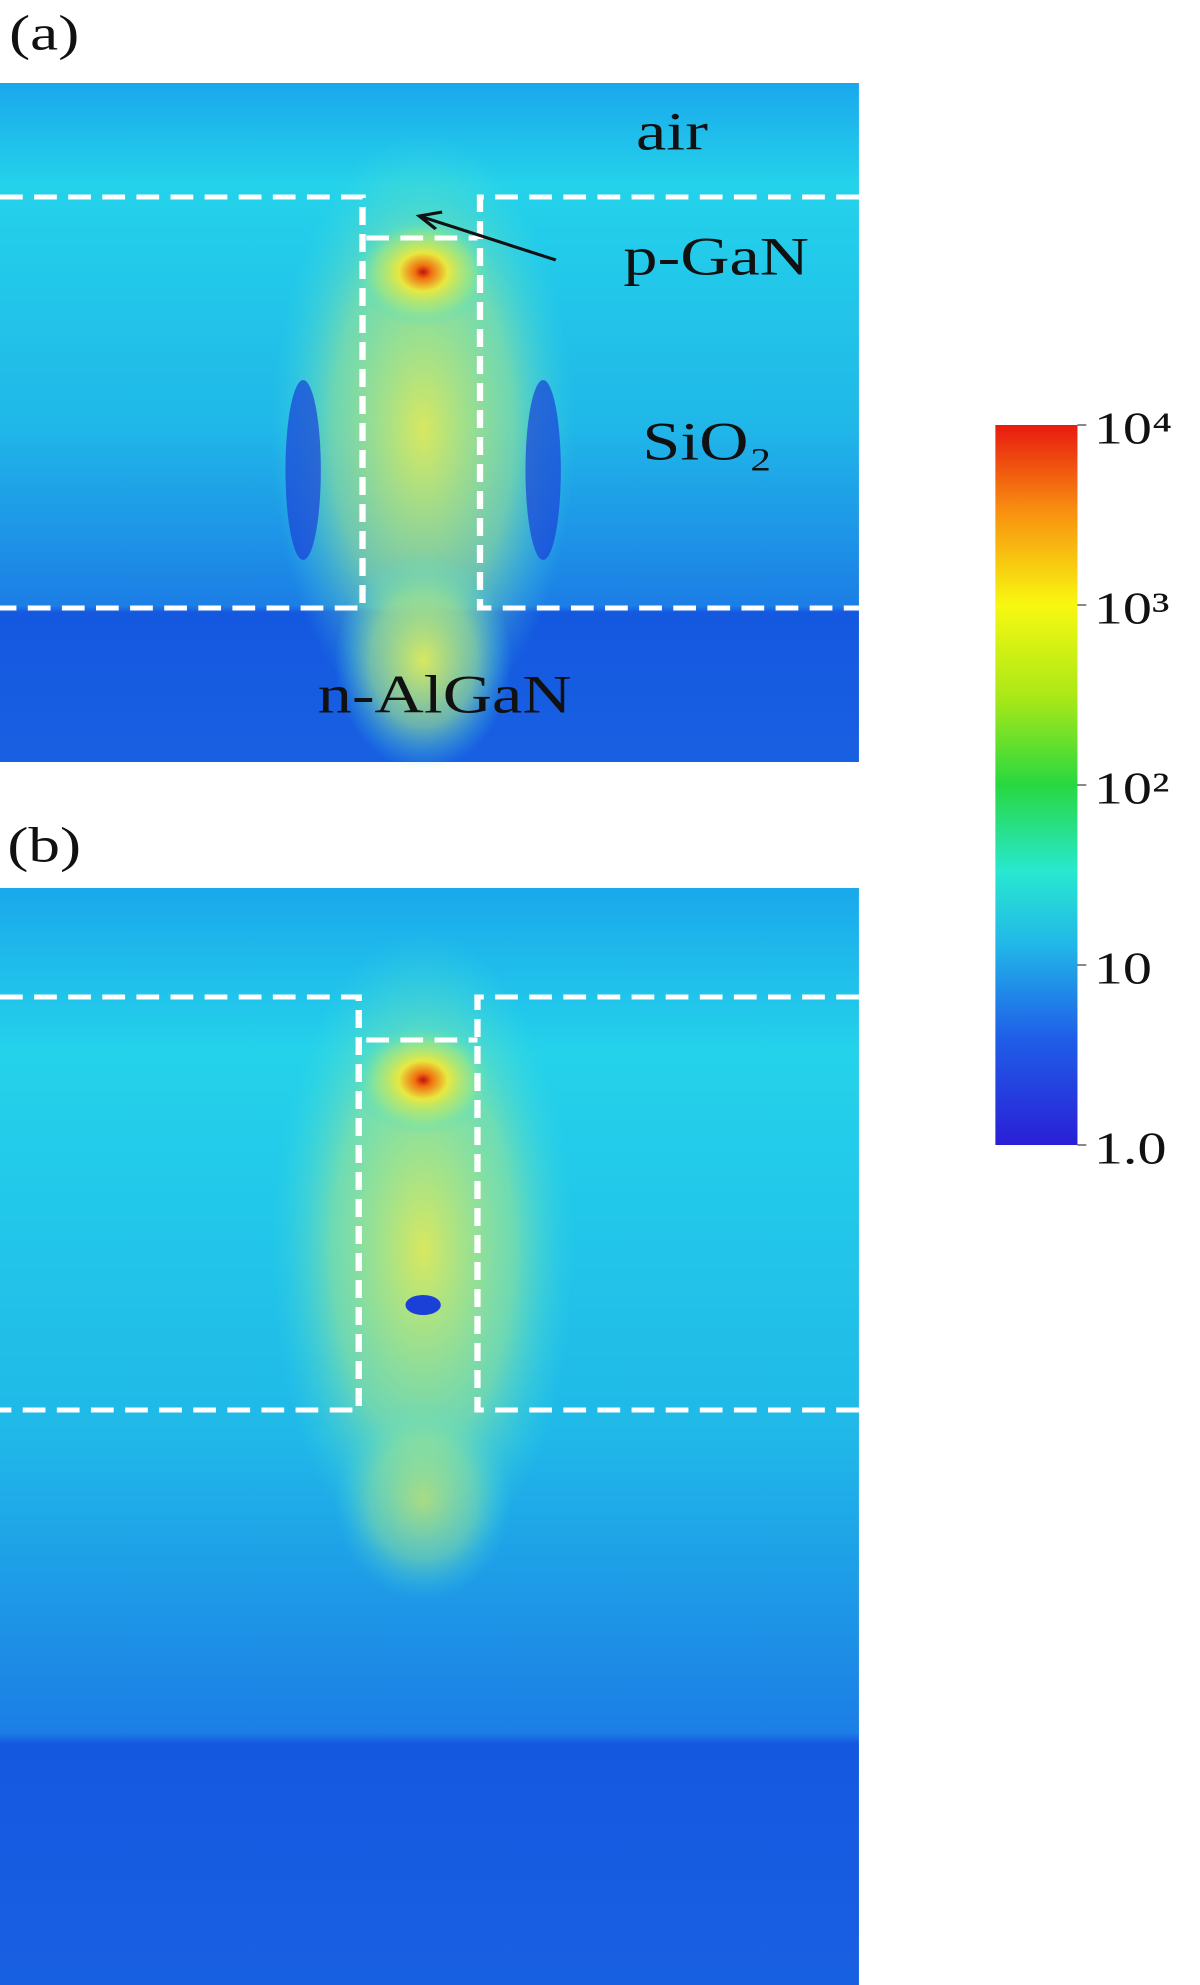  What do you see at coordinates (44, 845) in the screenshot?
I see `panel-label: (b)` at bounding box center [44, 845].